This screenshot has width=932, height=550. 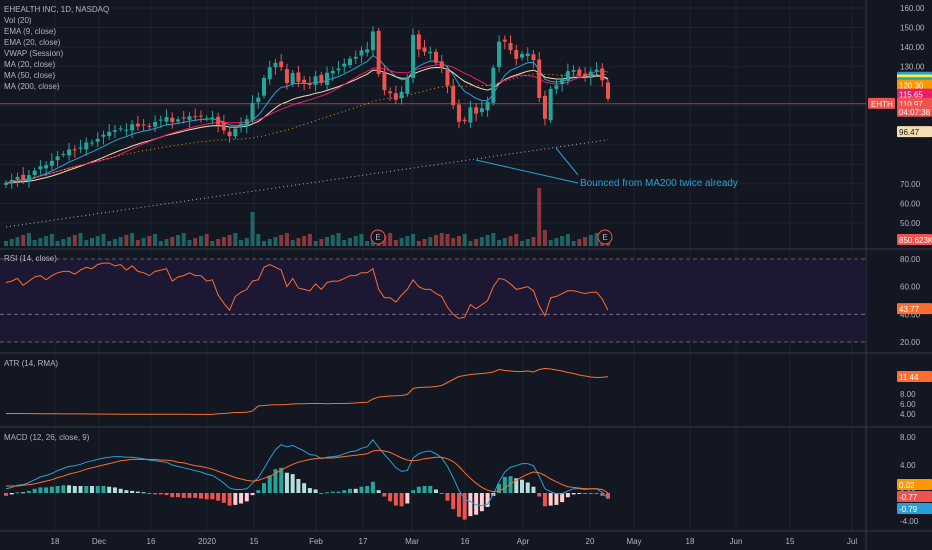 What do you see at coordinates (30, 31) in the screenshot?
I see `indicator-label-ema9: EMA (9, close)` at bounding box center [30, 31].